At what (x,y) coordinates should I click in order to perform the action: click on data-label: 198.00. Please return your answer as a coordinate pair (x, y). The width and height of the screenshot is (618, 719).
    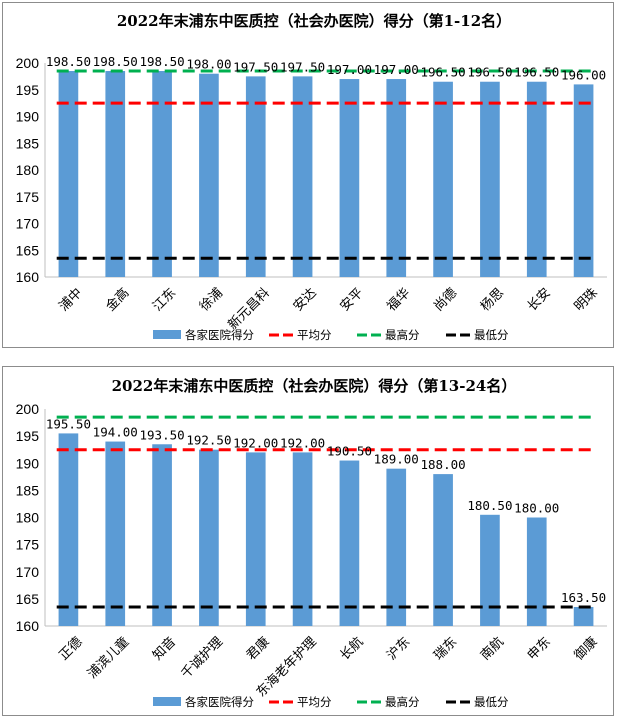
    Looking at the image, I should click on (208, 64).